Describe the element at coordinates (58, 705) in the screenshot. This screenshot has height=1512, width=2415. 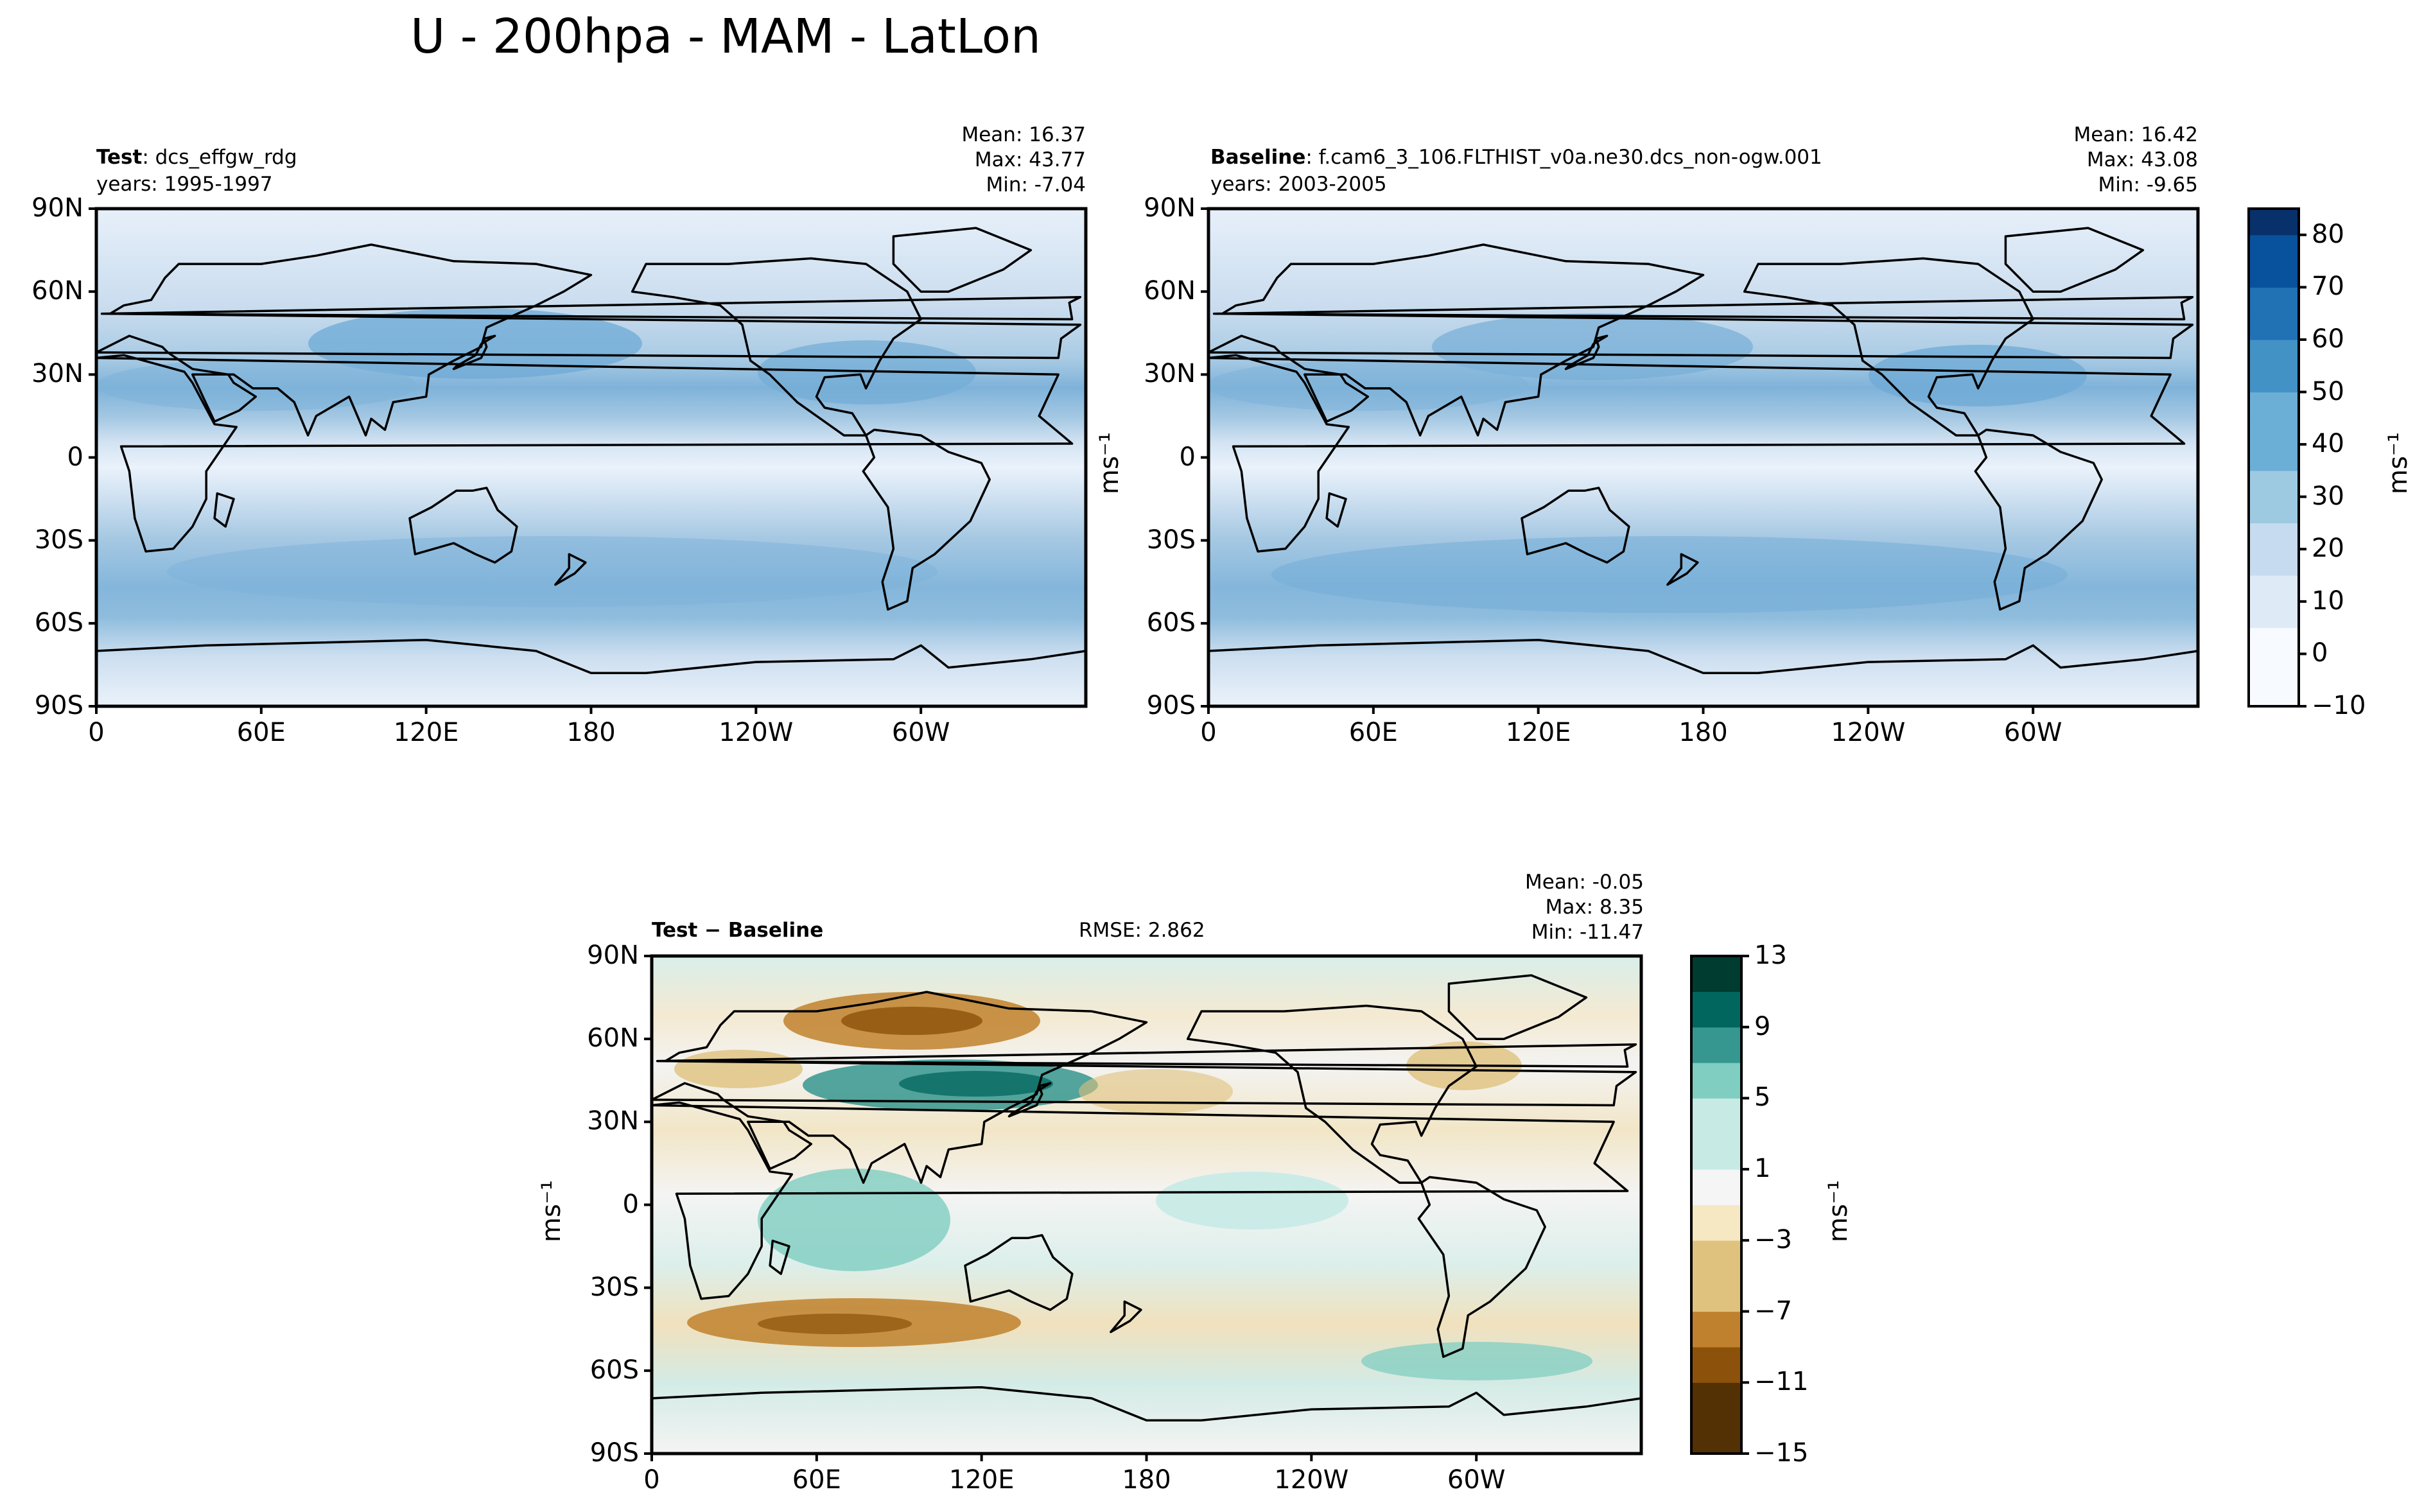
I see `test-ytick-label: 90S` at that location.